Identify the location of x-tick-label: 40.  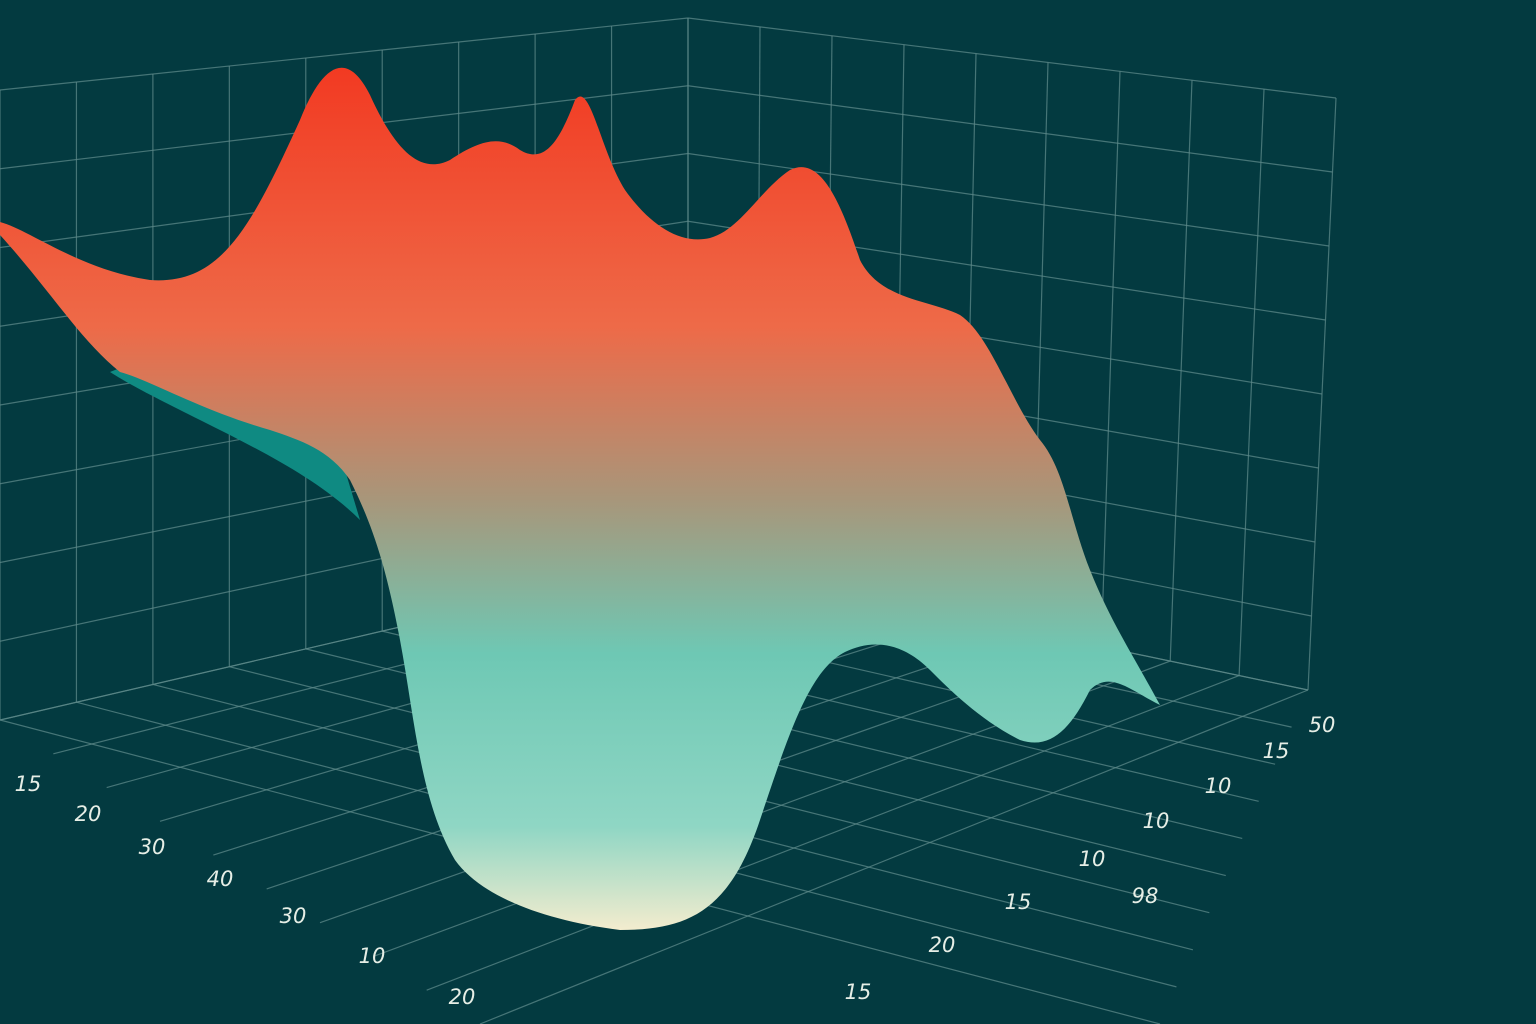
(220, 879).